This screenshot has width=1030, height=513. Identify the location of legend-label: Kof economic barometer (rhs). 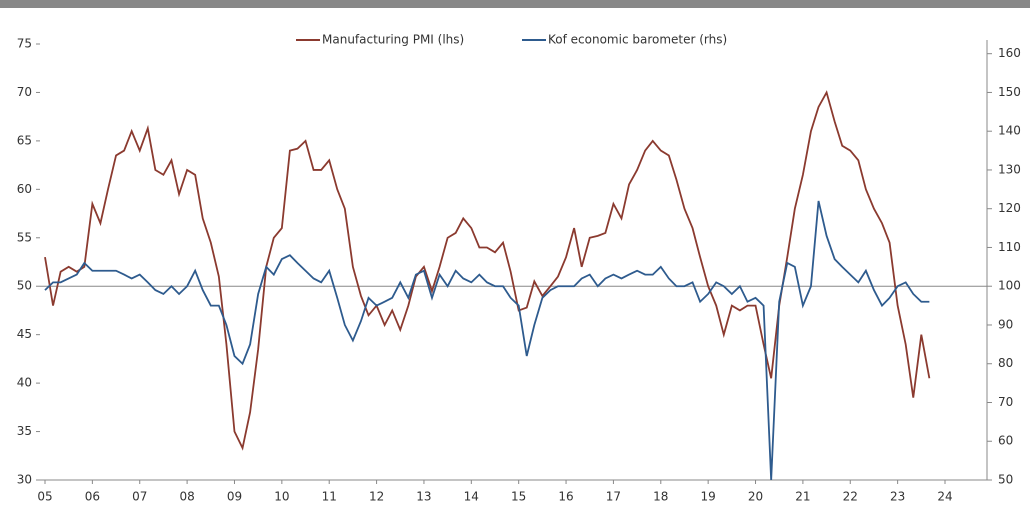
(637, 40).